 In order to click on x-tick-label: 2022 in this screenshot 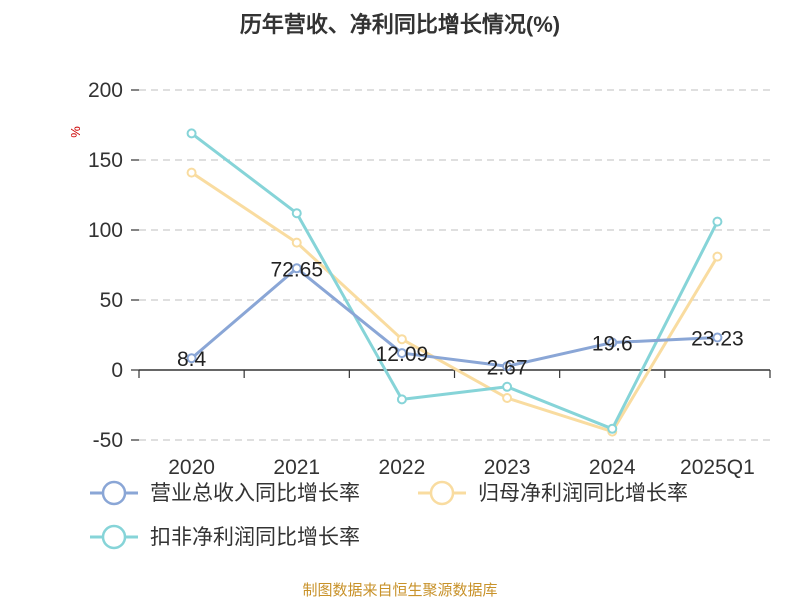, I will do `click(402, 467)`.